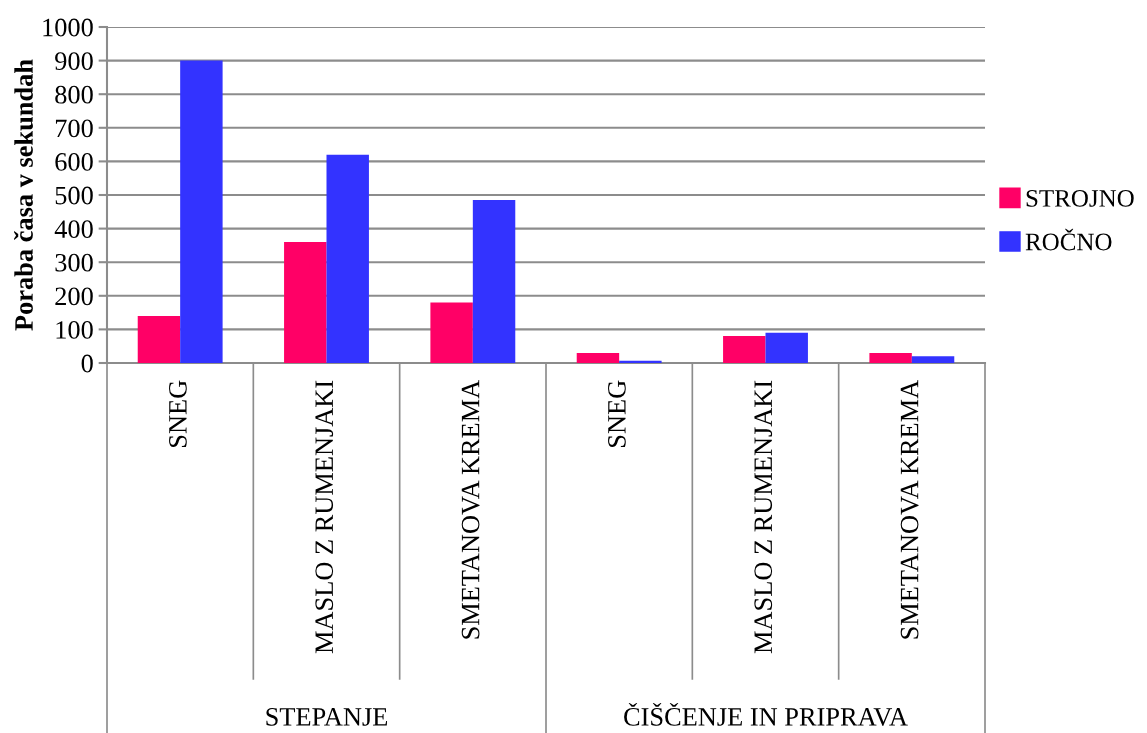  I want to click on y-tick-label: 200, so click(74, 296).